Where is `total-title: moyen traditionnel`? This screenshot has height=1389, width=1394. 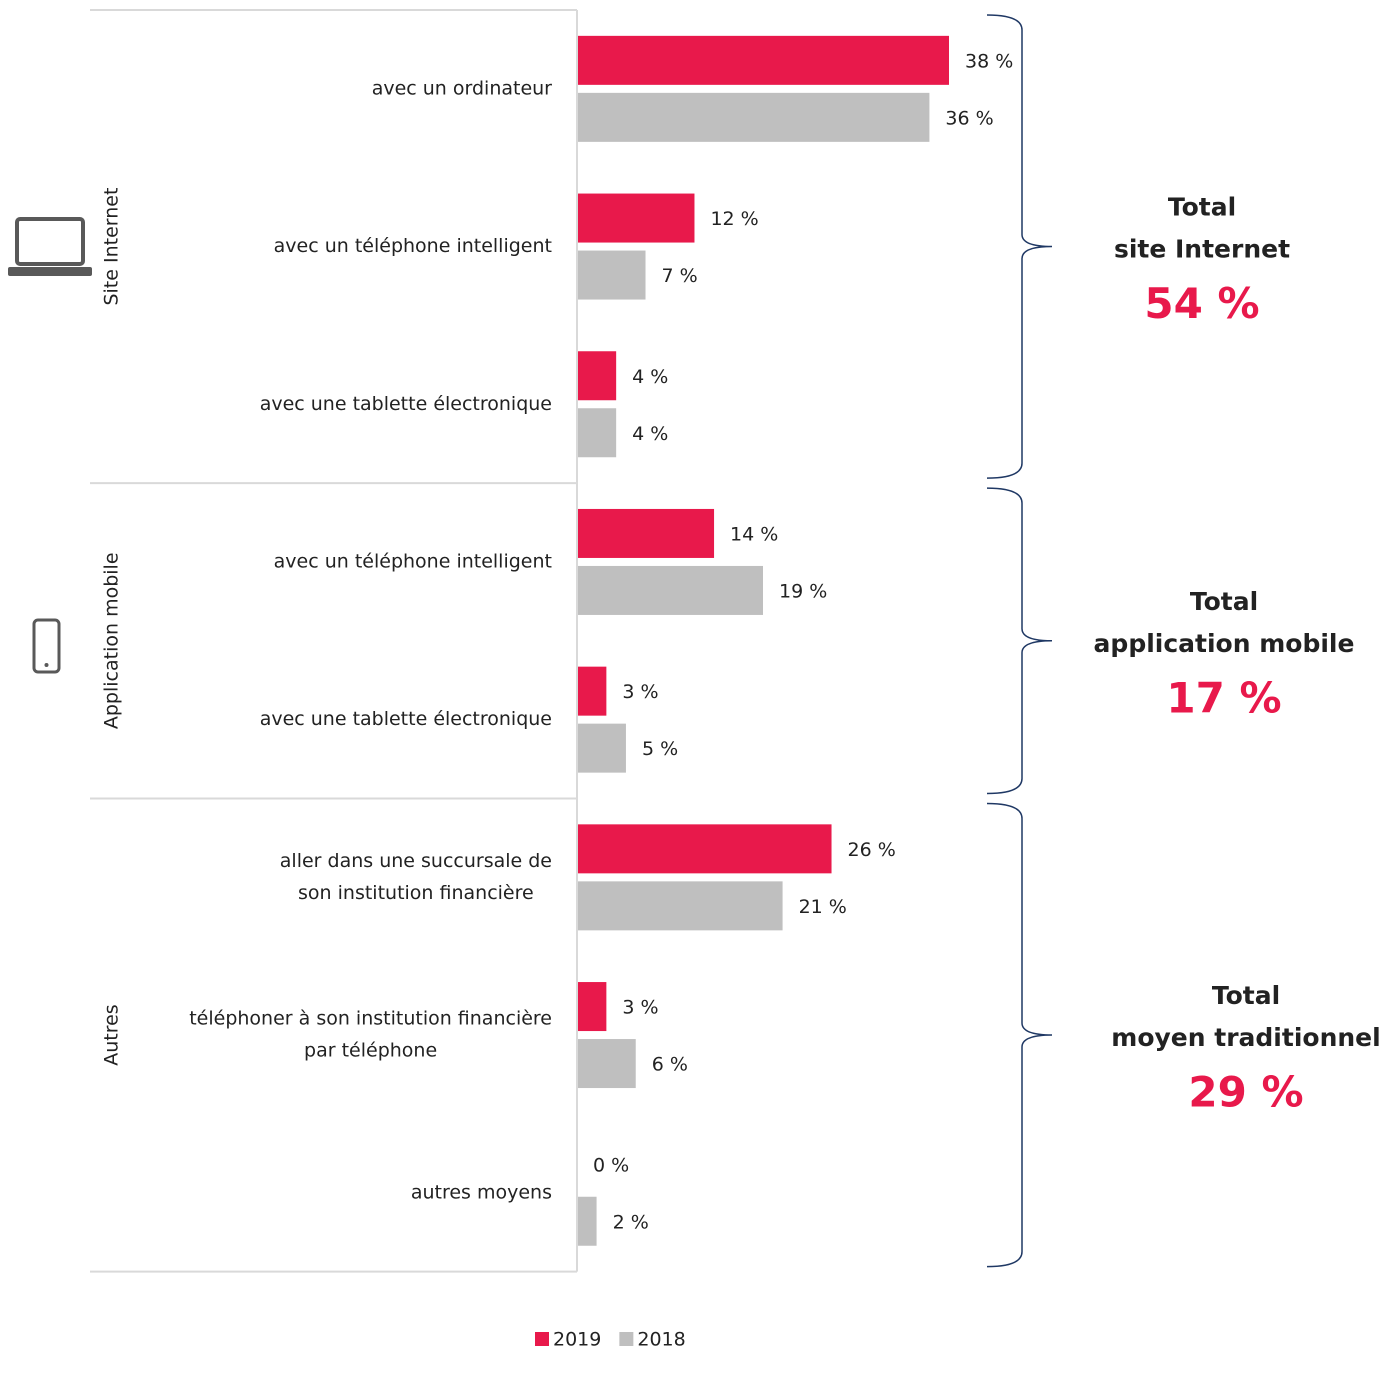 total-title: moyen traditionnel is located at coordinates (1245, 1037).